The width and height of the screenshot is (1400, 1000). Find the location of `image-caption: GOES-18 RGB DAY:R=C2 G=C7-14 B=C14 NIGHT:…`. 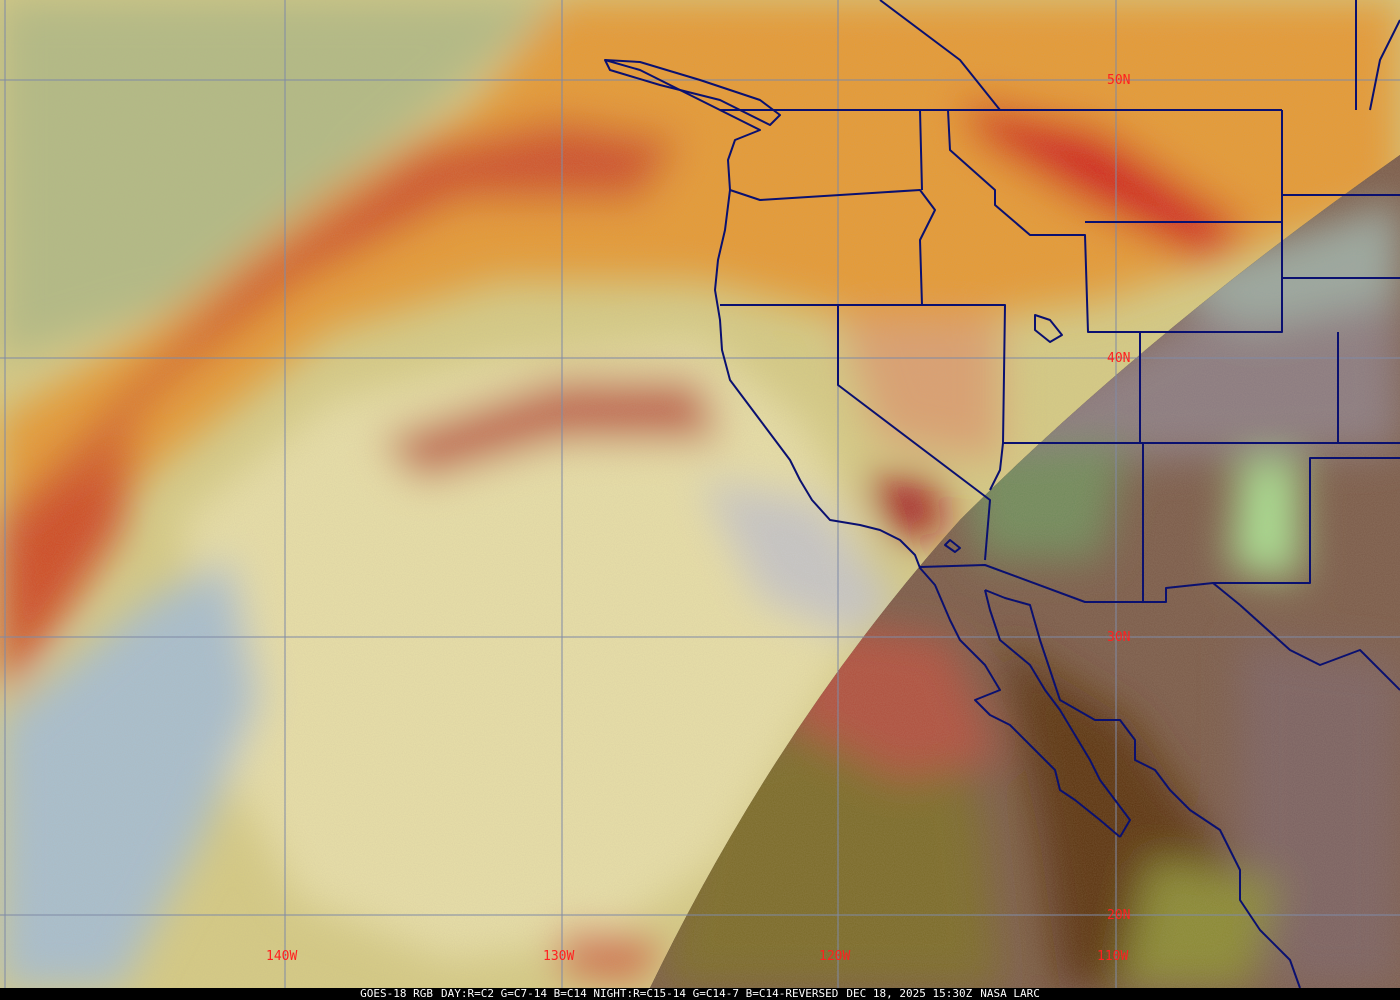

image-caption: GOES-18 RGB DAY:R=C2 G=C7-14 B=C14 NIGHT:… is located at coordinates (700, 994).